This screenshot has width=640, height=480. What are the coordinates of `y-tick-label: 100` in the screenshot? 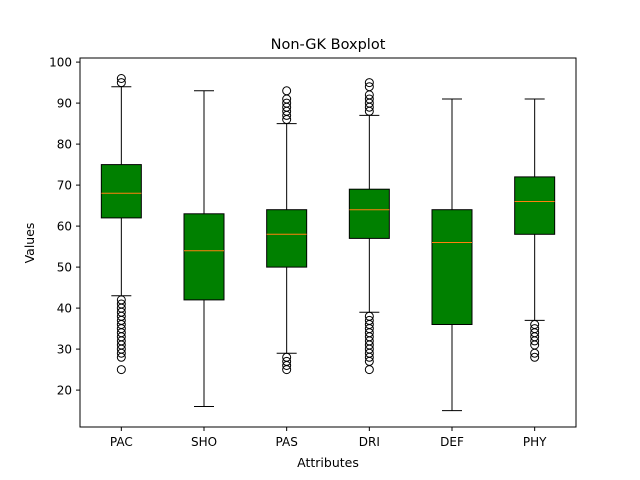 It's located at (60, 63).